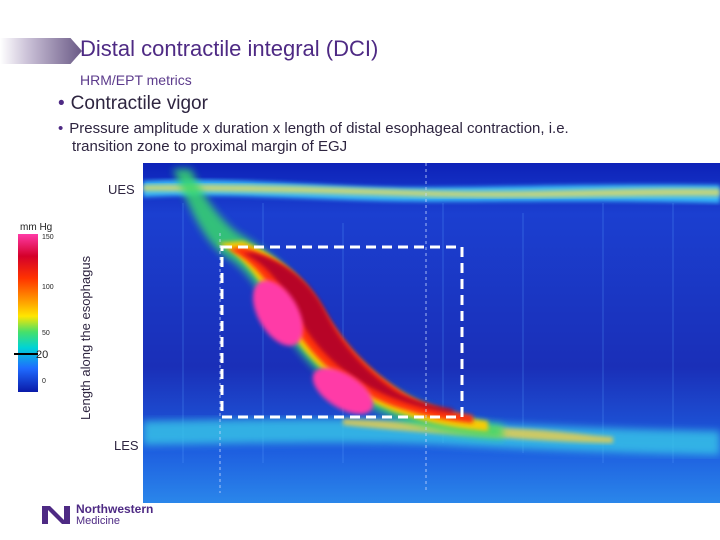 The width and height of the screenshot is (720, 540). I want to click on les-band, so click(431, 436).